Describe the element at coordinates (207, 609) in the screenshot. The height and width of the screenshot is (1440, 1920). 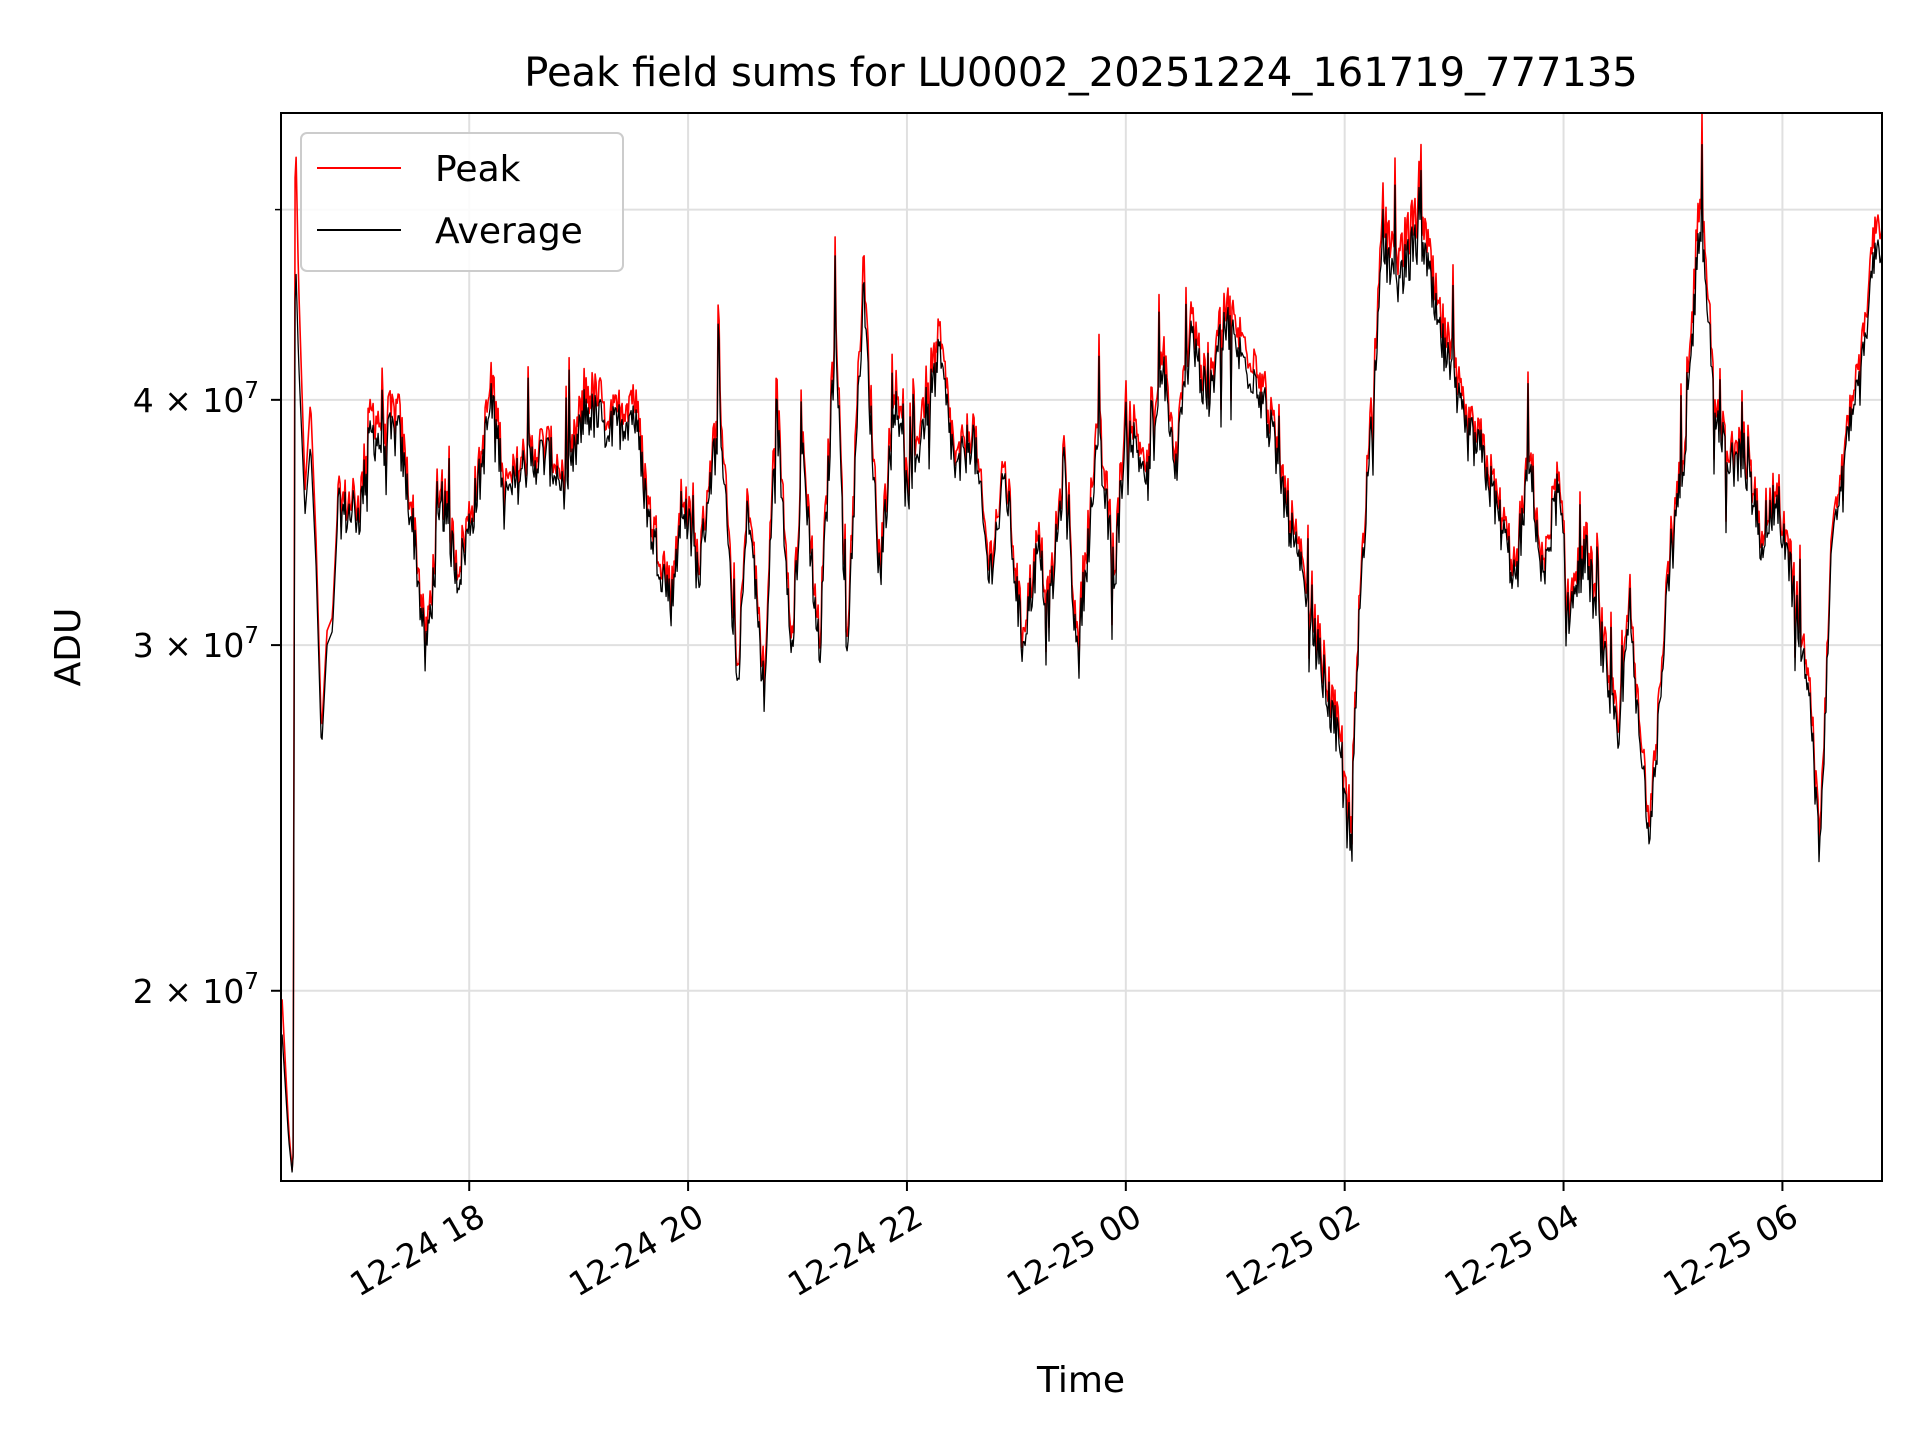
I see `y-axis: 2 × 107 3 × 107 4 × 107` at that location.